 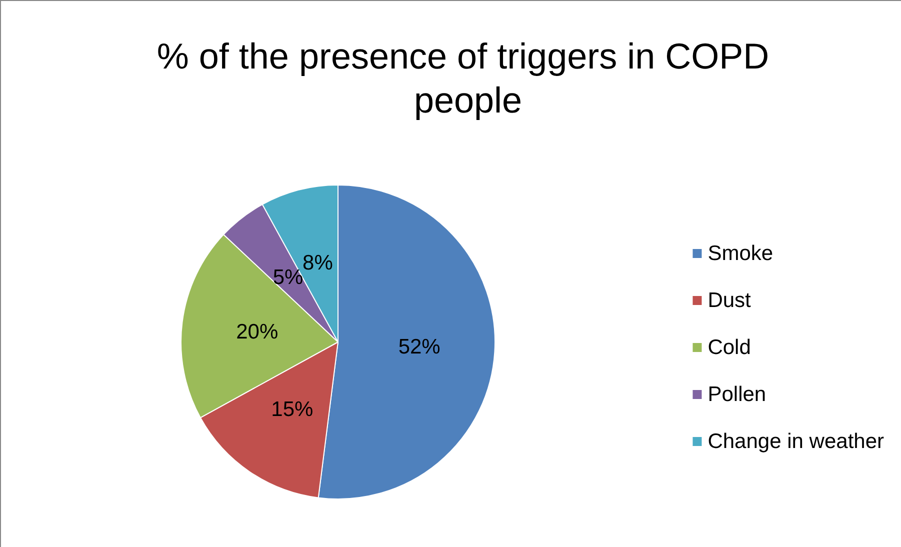 I want to click on legend-label: Dust, so click(x=730, y=300).